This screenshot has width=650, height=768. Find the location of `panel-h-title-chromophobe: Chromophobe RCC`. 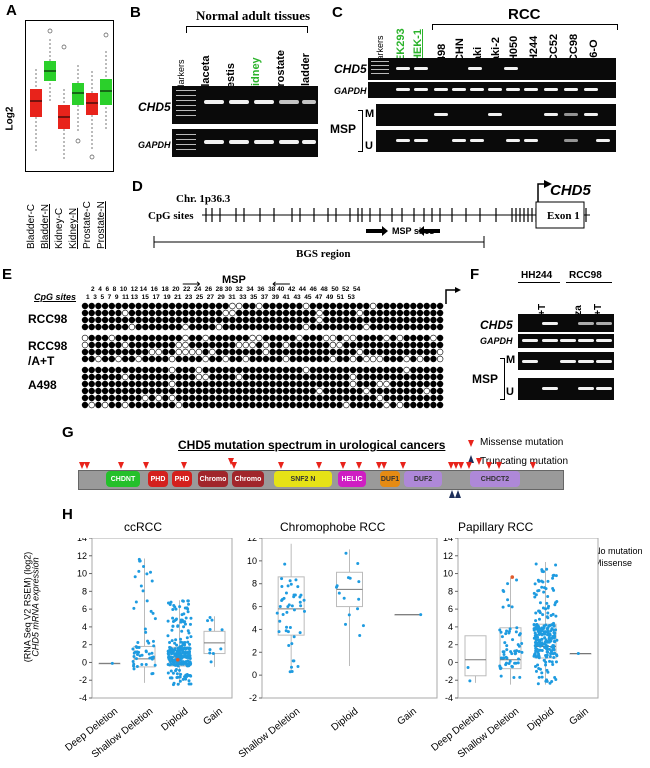

panel-h-title-chromophobe: Chromophobe RCC is located at coordinates (333, 527).